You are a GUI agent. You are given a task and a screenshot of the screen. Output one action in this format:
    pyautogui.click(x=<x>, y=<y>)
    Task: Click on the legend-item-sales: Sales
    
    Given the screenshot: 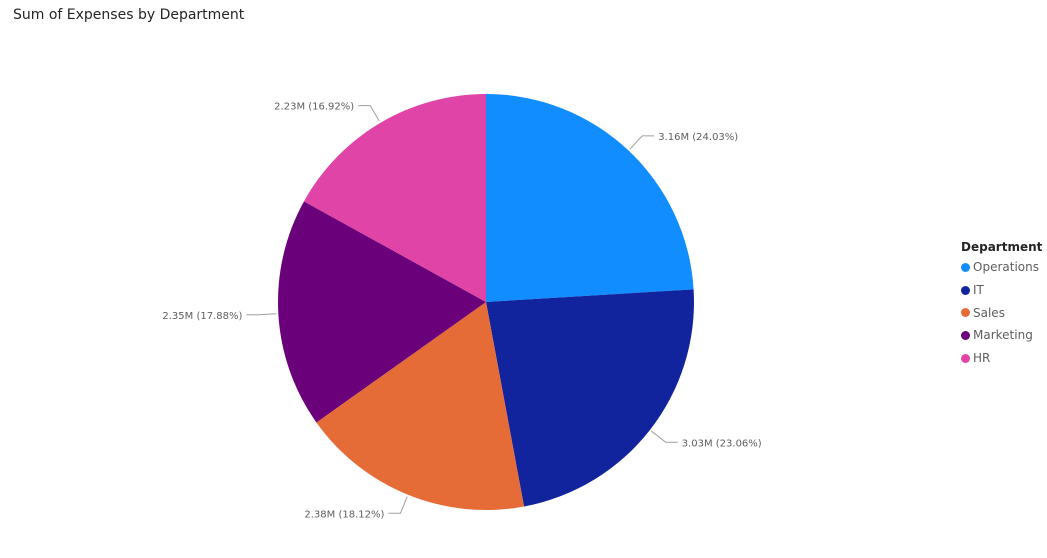 What is the action you would take?
    pyautogui.click(x=1001, y=312)
    